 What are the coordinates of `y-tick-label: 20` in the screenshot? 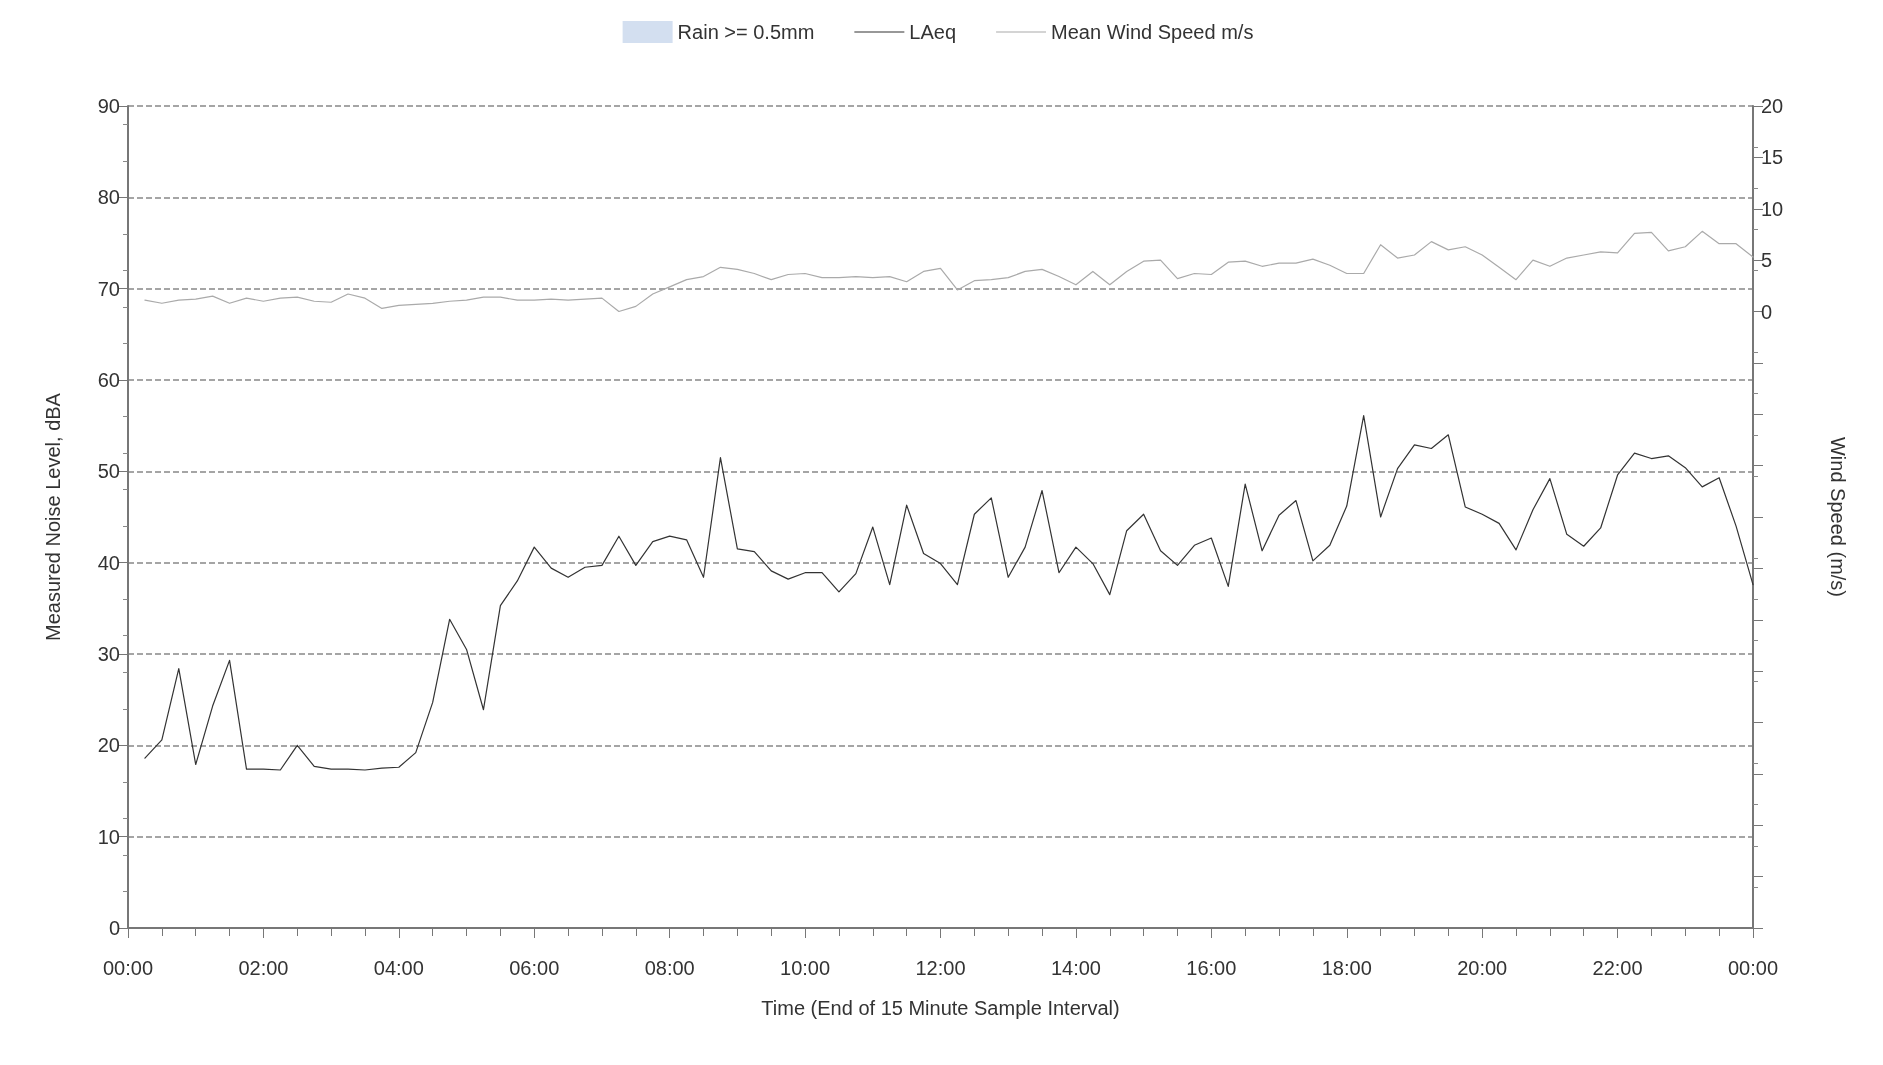 It's located at (108, 745).